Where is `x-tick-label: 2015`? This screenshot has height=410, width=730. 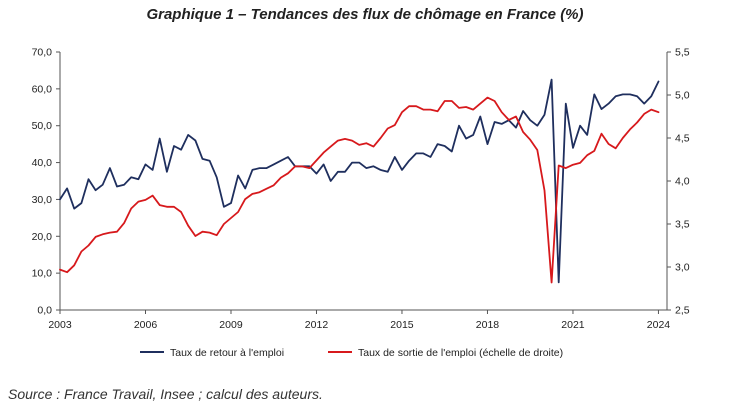 x-tick-label: 2015 is located at coordinates (402, 325).